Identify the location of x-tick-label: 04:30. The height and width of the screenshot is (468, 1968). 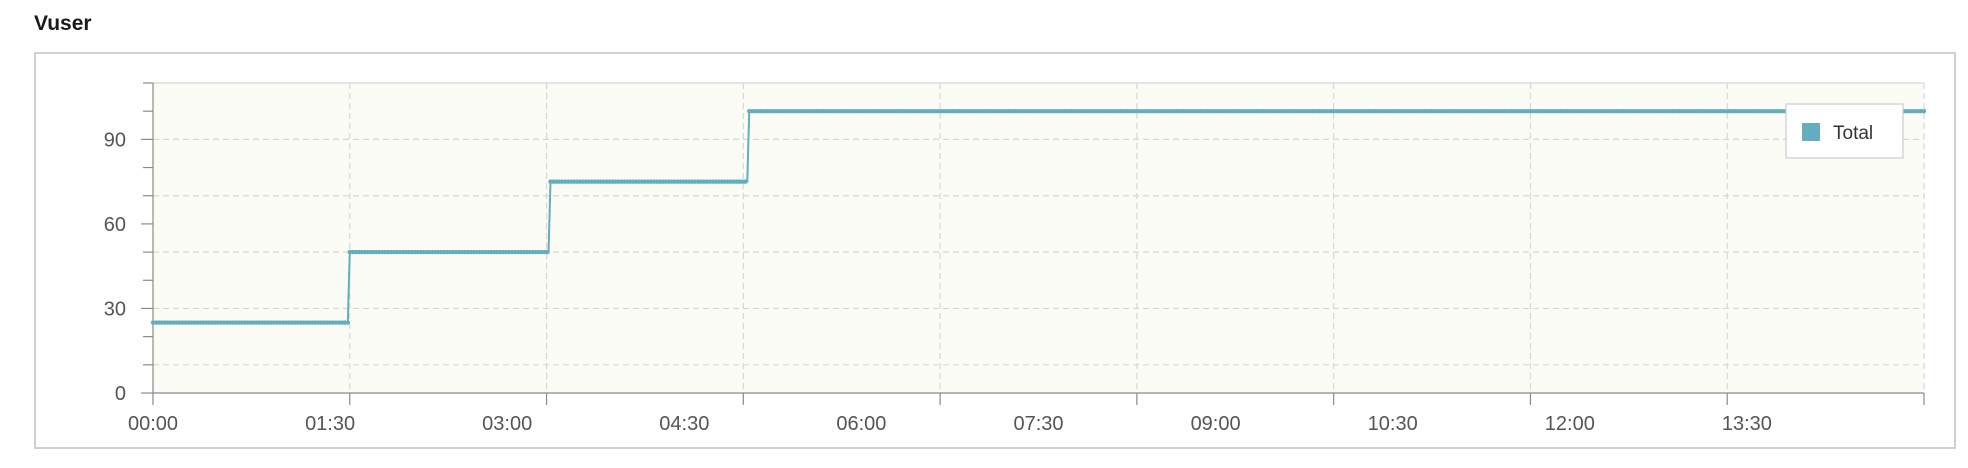
(684, 424).